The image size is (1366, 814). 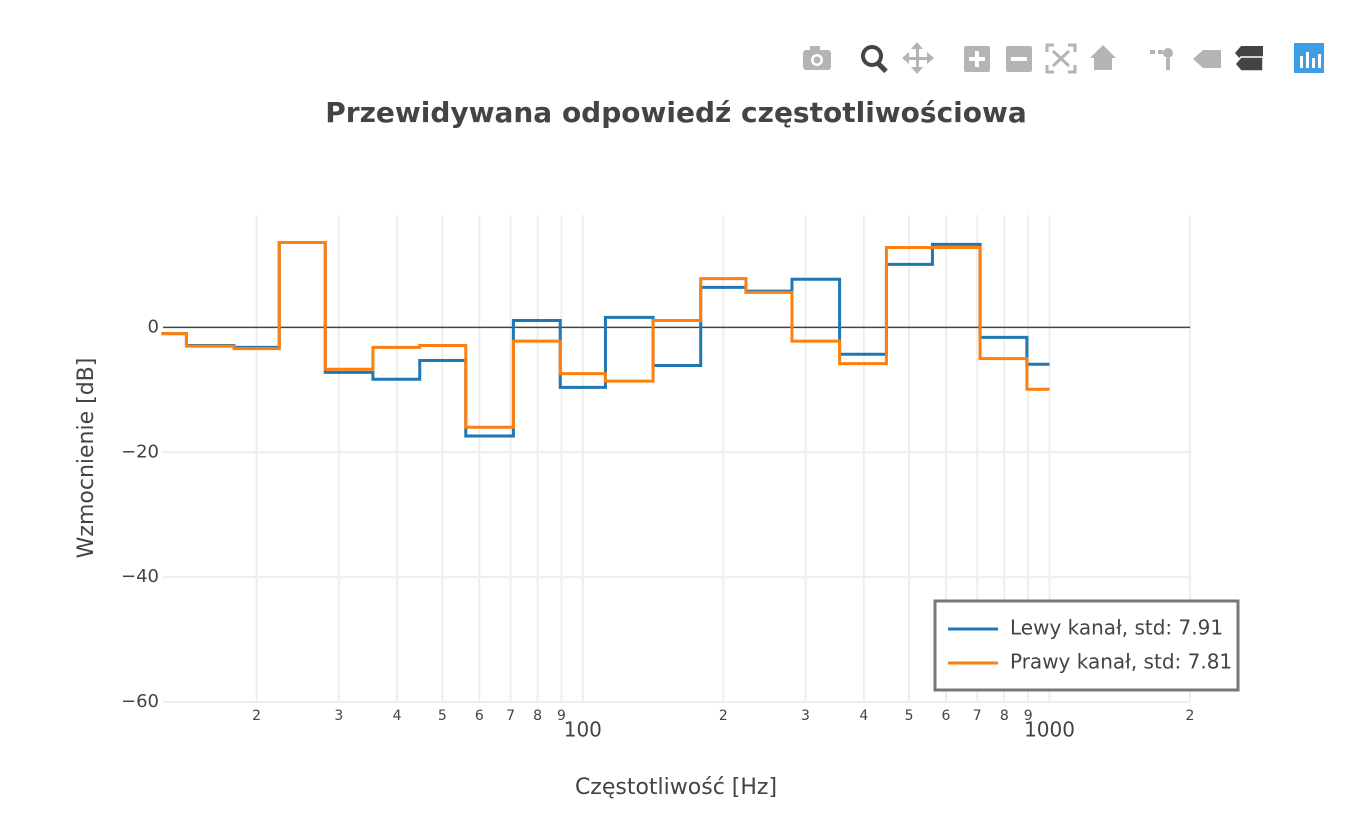 What do you see at coordinates (583, 730) in the screenshot?
I see `x-tick-label: 100` at bounding box center [583, 730].